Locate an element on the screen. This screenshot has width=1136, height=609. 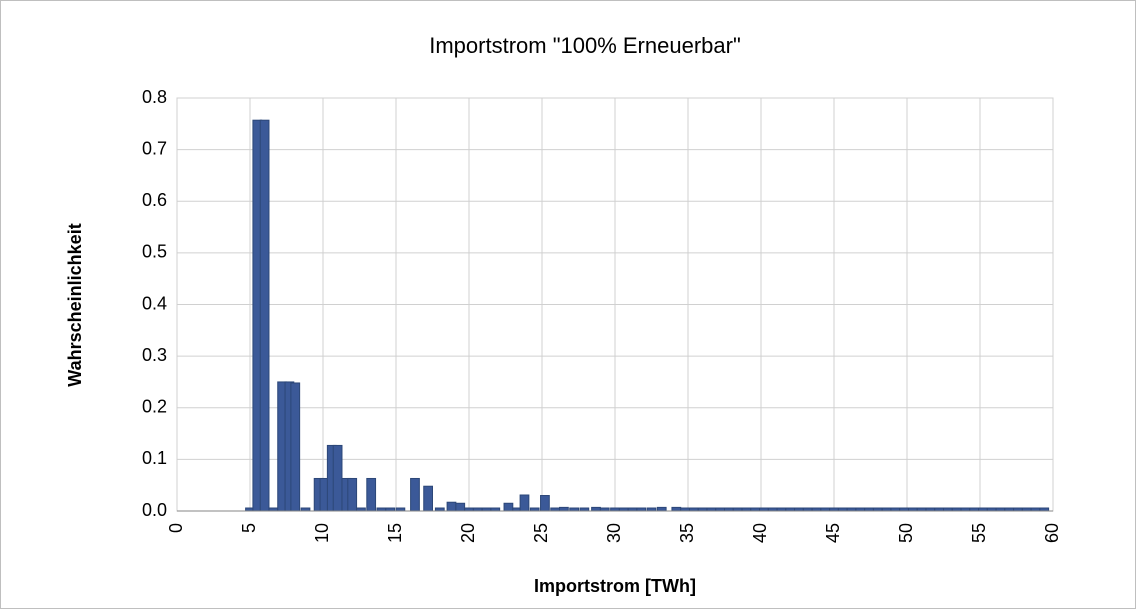
x-tick-label: 0 is located at coordinates (176, 528).